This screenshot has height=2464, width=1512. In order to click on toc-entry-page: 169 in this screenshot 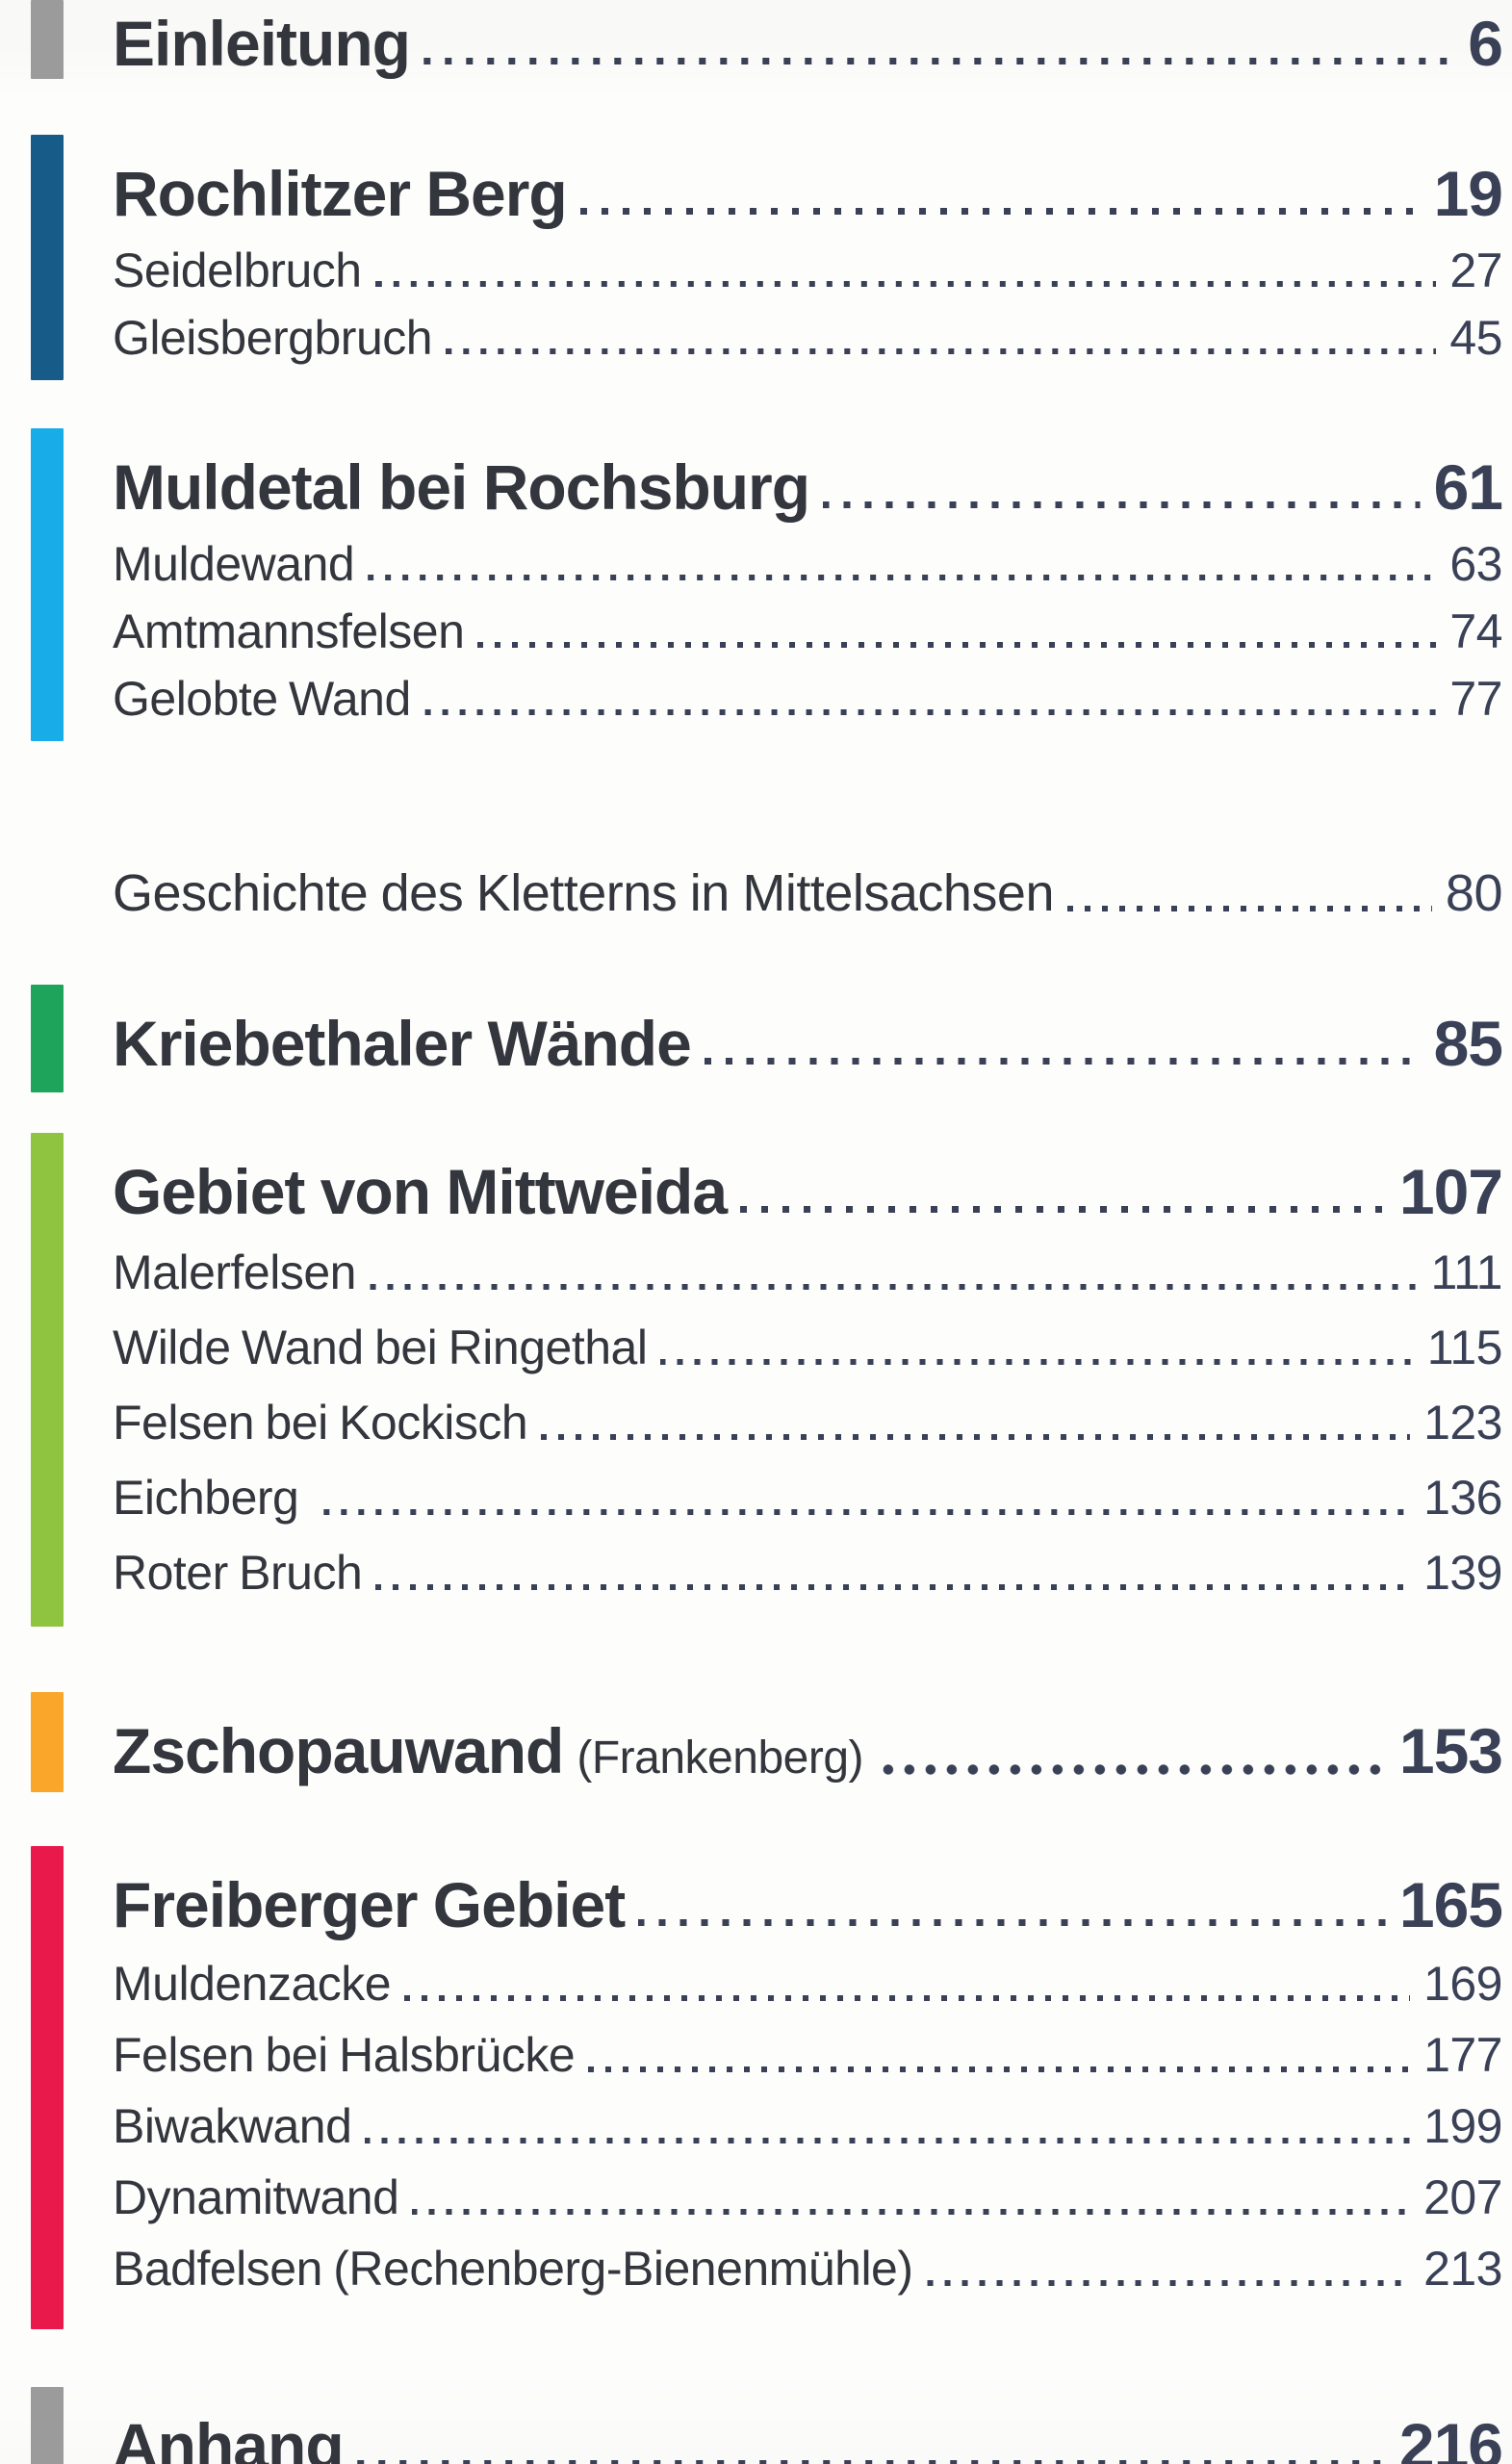, I will do `click(1462, 1984)`.